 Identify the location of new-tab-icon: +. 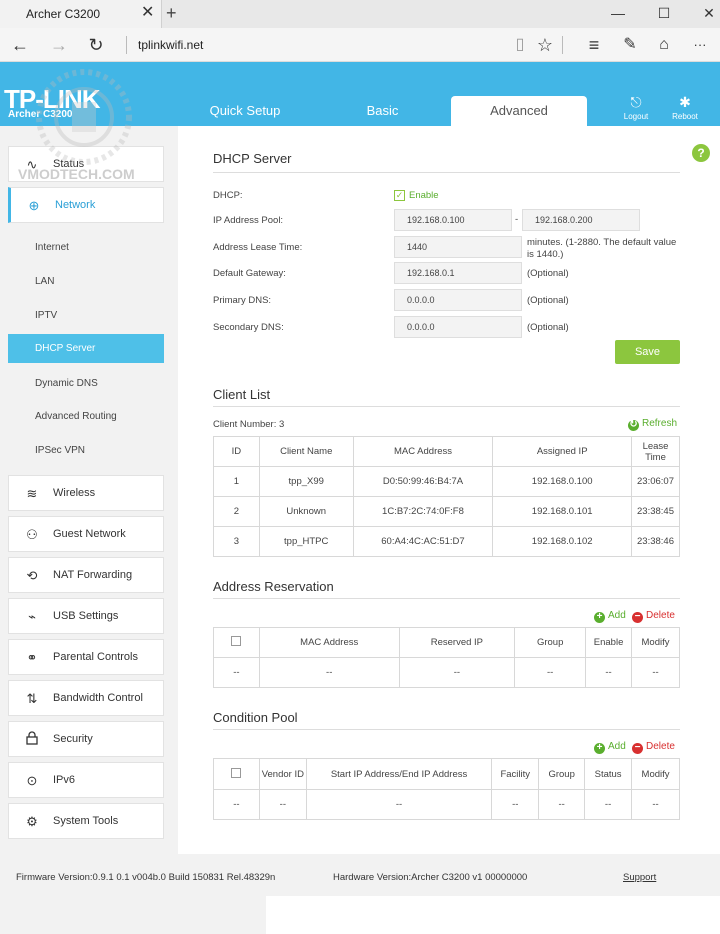
(171, 13).